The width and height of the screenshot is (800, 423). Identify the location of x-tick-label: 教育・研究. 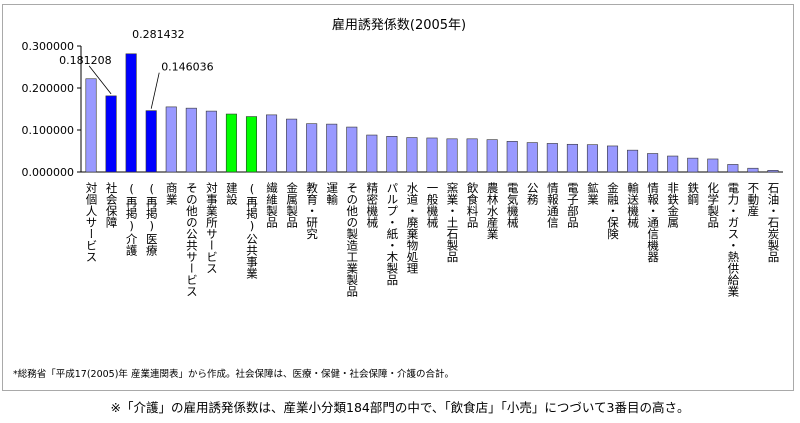
(312, 211).